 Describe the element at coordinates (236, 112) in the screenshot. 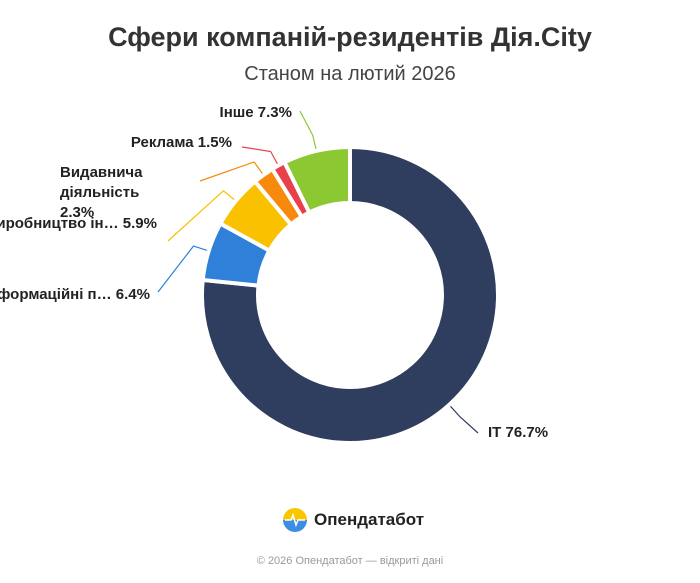

I see `category-label: Інше` at that location.